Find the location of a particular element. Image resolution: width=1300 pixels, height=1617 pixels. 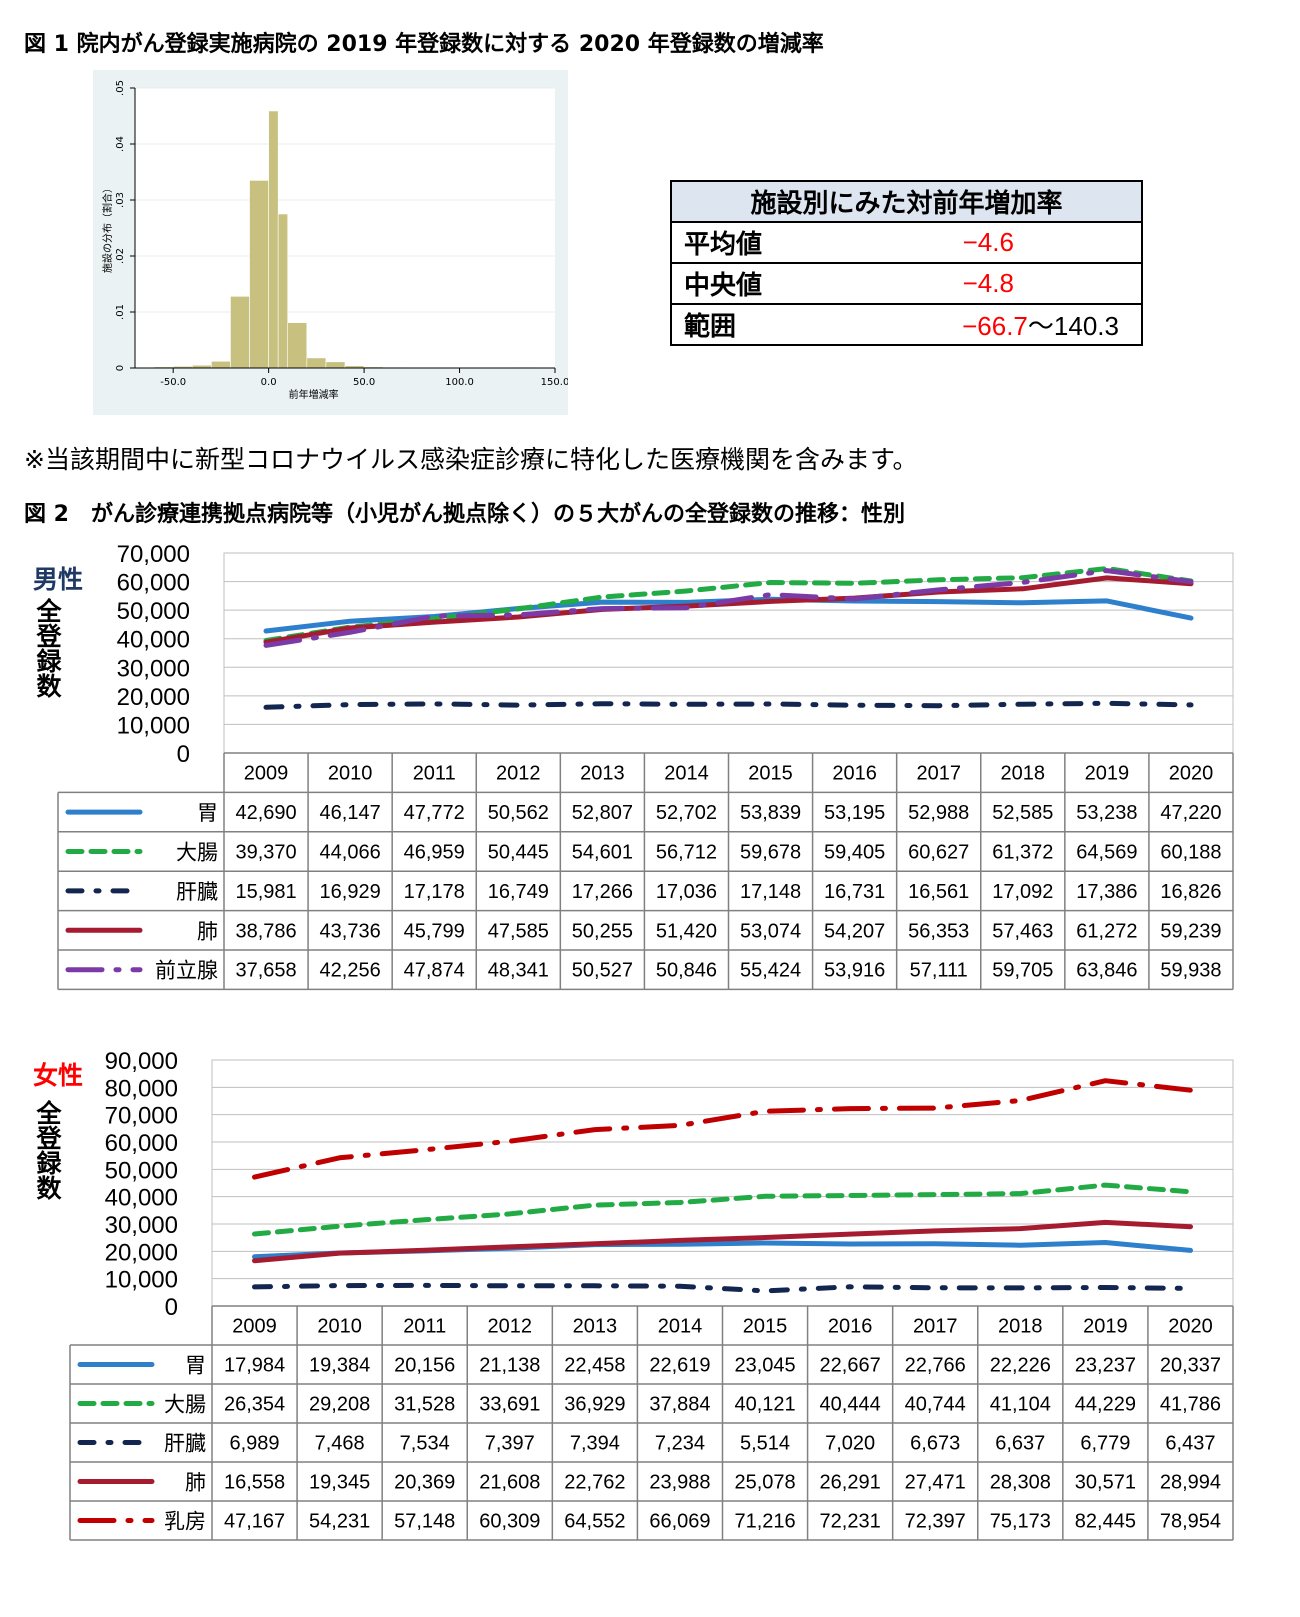

y-tick-label: 90,000 is located at coordinates (141, 1062).